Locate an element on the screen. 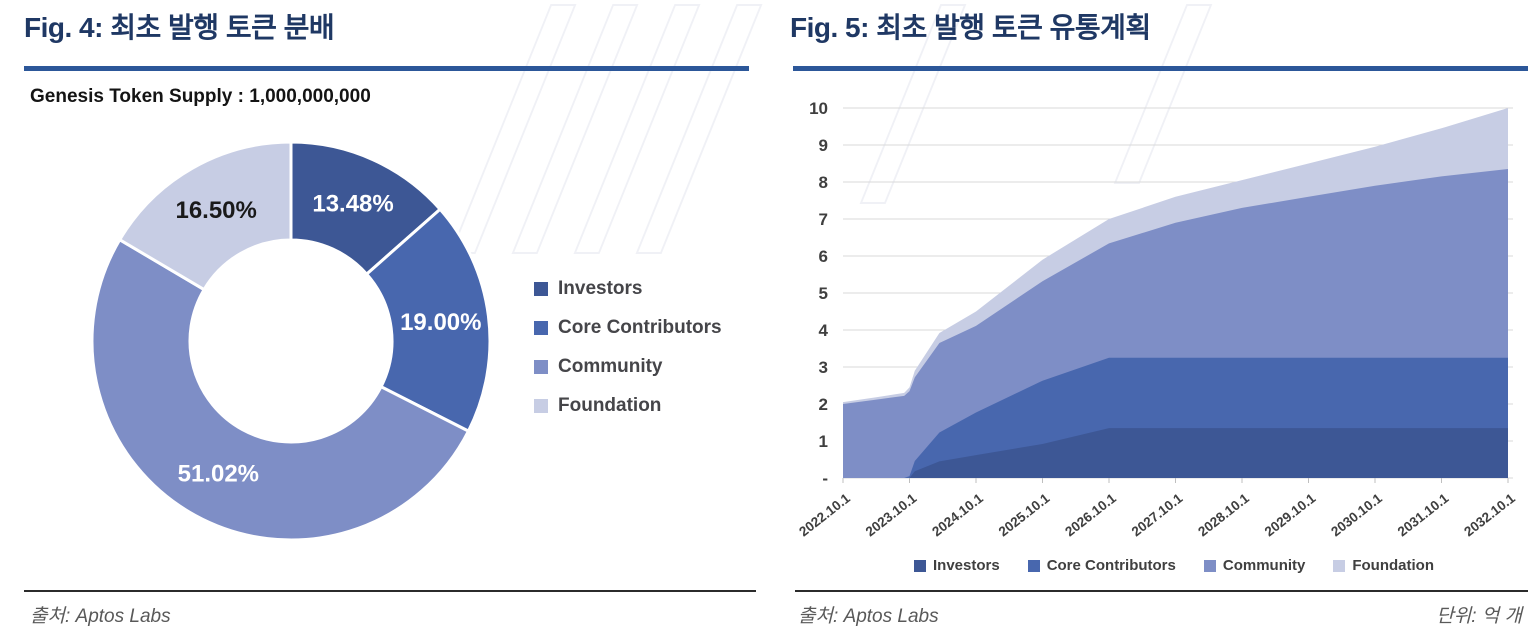  donut-segment-core-contributors is located at coordinates (428, 320).